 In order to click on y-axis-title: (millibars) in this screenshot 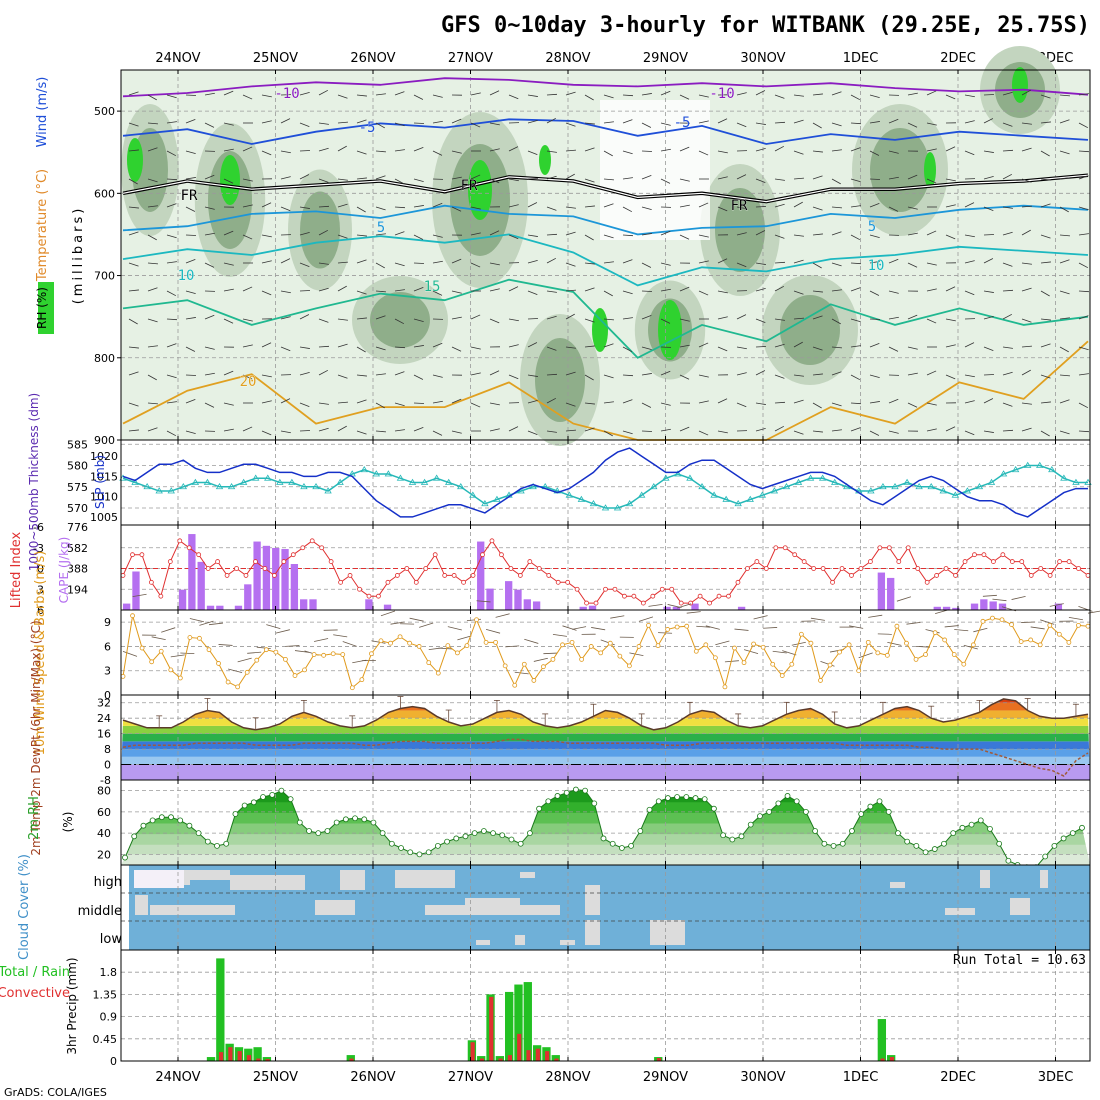, I will do `click(78, 255)`.